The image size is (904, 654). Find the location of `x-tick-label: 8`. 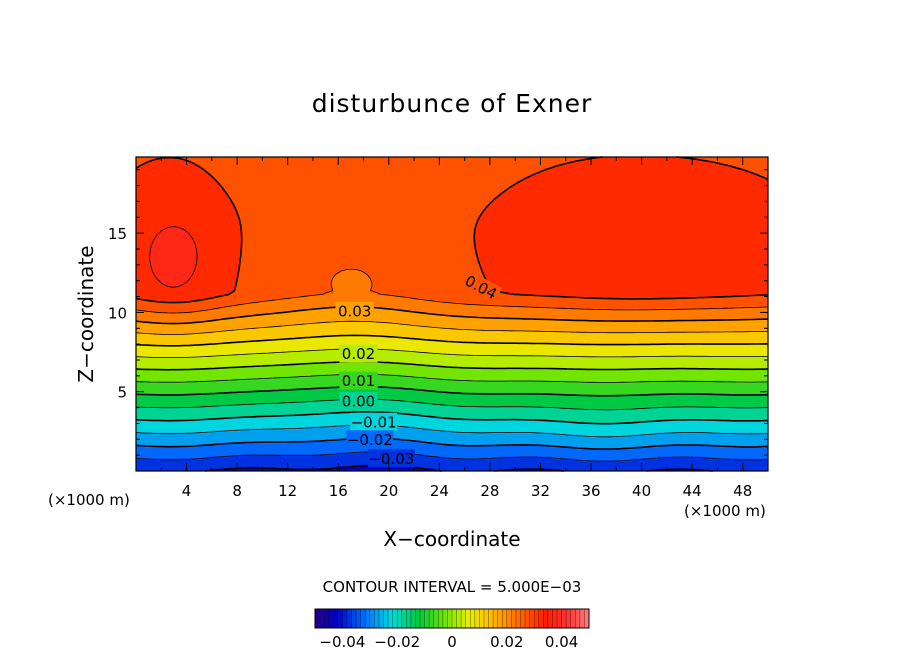

x-tick-label: 8 is located at coordinates (237, 491).